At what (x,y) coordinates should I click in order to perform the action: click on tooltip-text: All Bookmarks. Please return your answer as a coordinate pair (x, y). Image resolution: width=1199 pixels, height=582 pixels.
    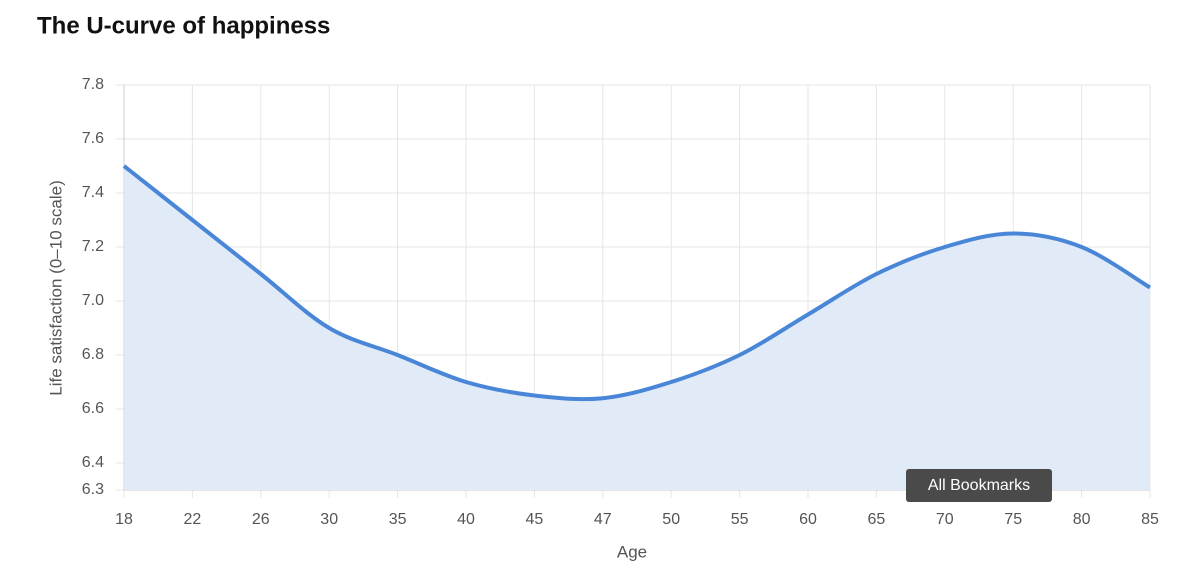
    Looking at the image, I should click on (979, 485).